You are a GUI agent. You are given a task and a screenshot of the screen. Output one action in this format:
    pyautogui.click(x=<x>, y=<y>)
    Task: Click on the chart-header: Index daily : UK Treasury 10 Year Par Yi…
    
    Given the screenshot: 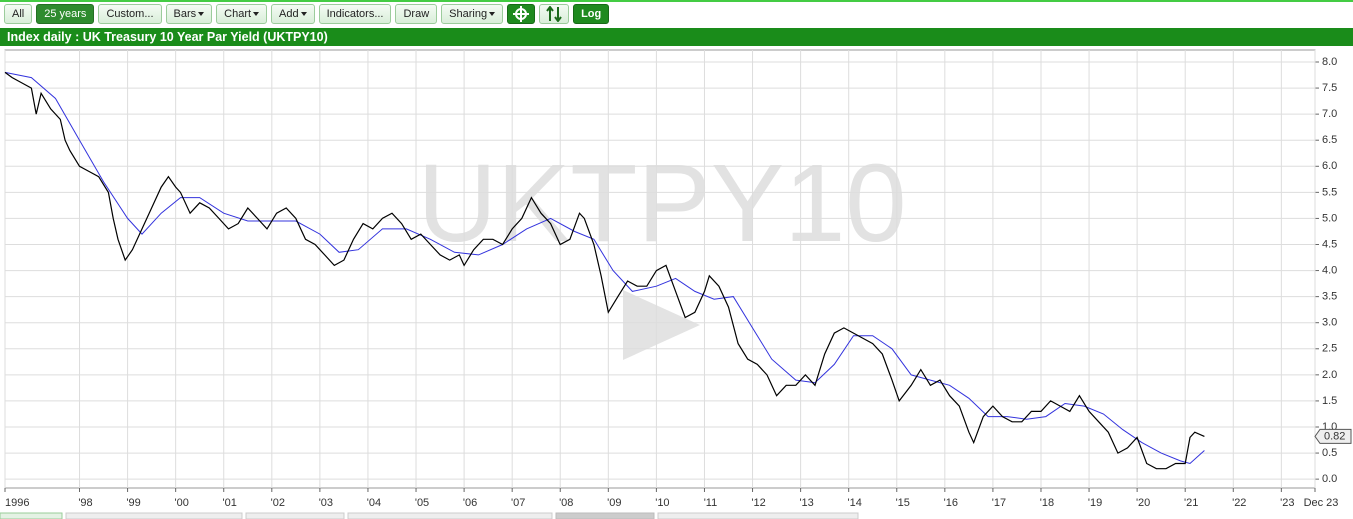 What is the action you would take?
    pyautogui.click(x=676, y=37)
    